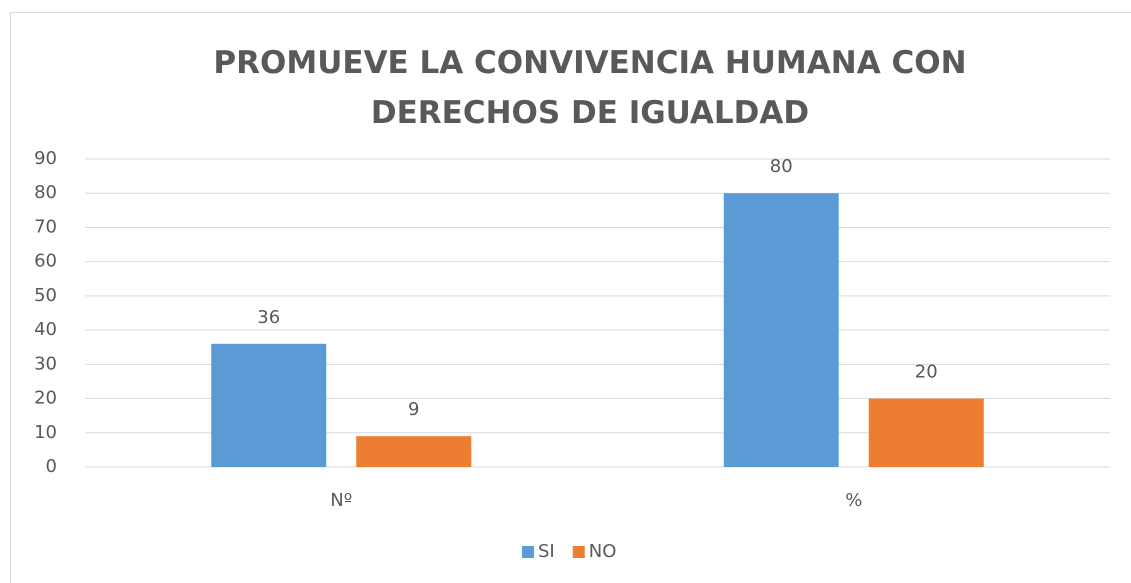  What do you see at coordinates (45, 261) in the screenshot?
I see `y-tick-label: 60` at bounding box center [45, 261].